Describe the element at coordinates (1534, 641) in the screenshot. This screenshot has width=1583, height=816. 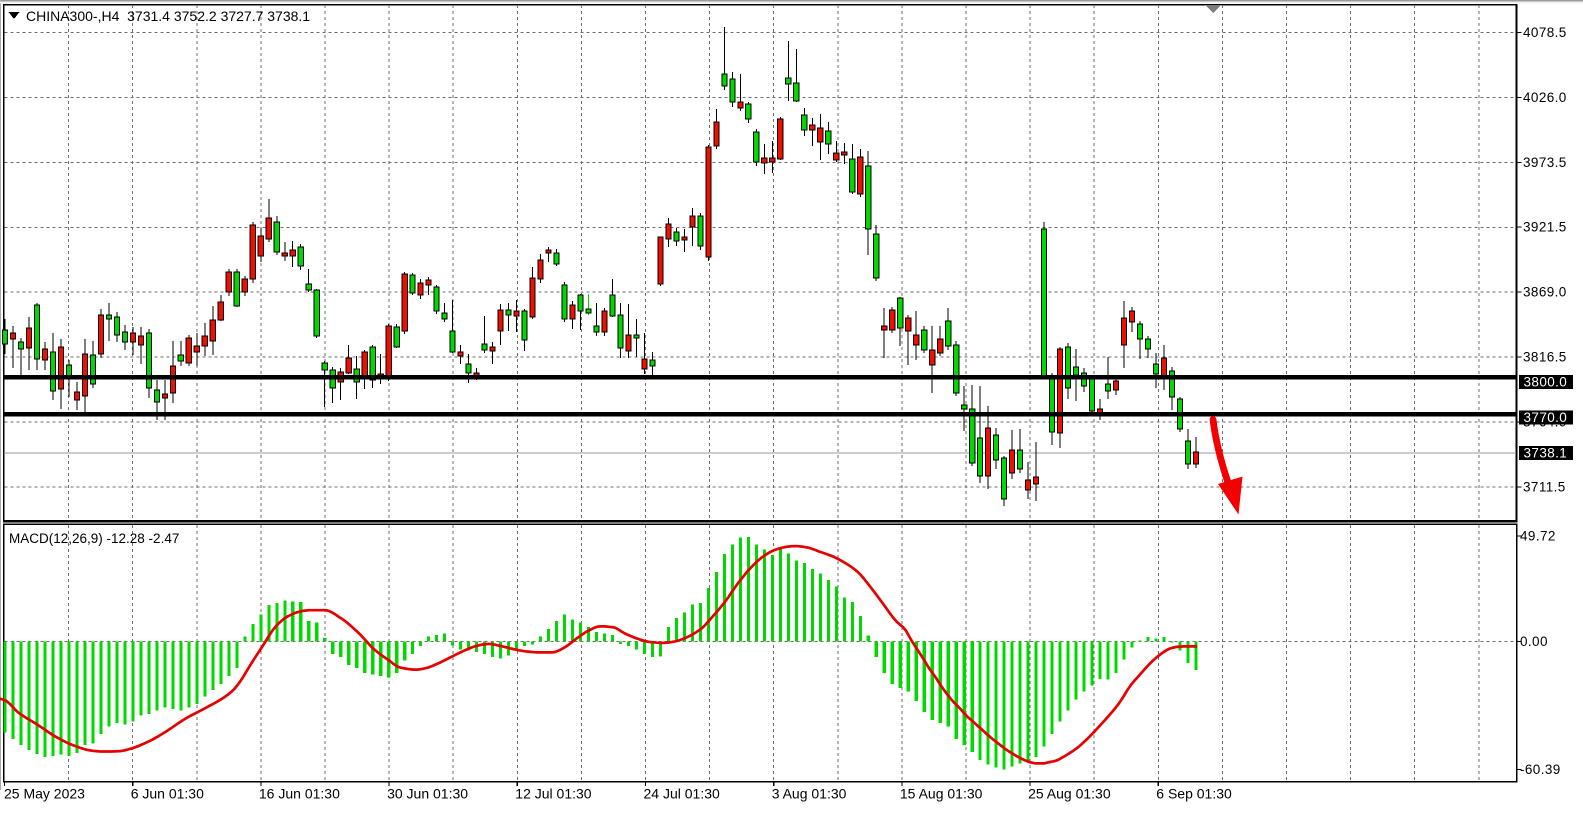
I see `svg-text: 0.00` at that location.